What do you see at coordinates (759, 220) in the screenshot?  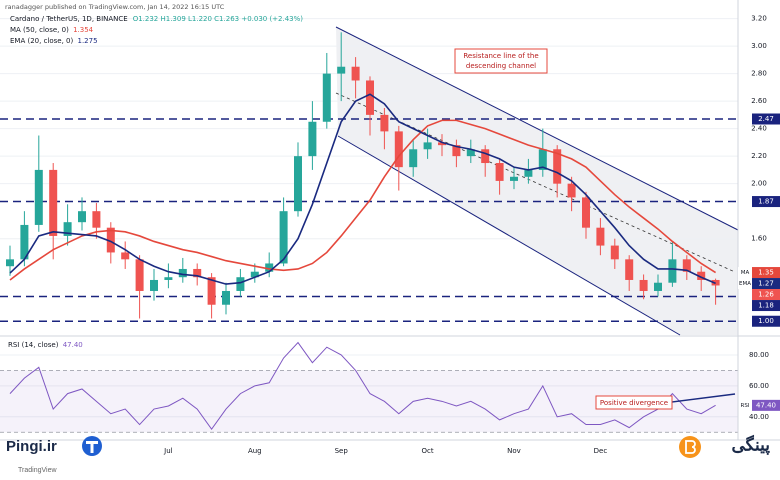 I see `price-axis-bg` at bounding box center [759, 220].